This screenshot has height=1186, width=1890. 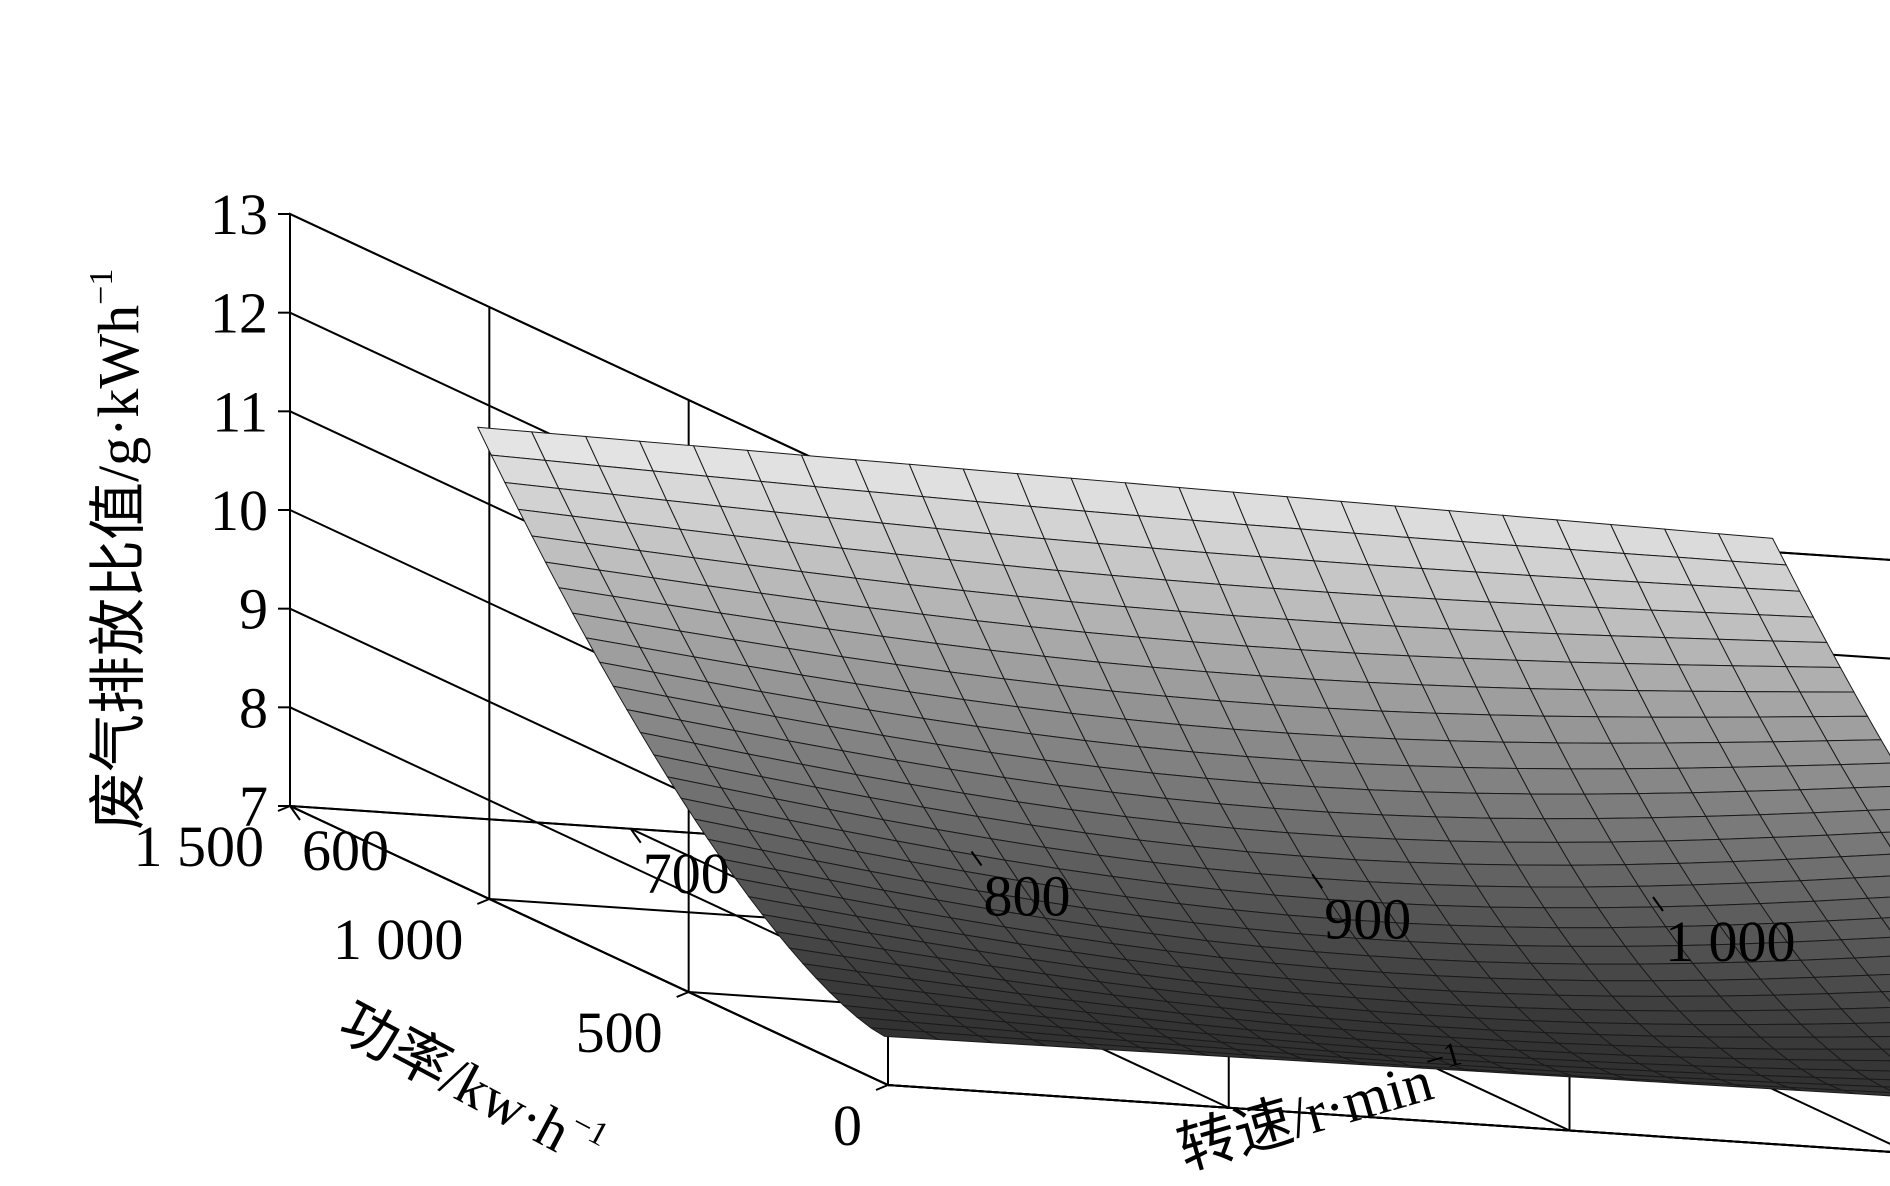 What do you see at coordinates (1730, 941) in the screenshot?
I see `x-tick-label: 1 000` at bounding box center [1730, 941].